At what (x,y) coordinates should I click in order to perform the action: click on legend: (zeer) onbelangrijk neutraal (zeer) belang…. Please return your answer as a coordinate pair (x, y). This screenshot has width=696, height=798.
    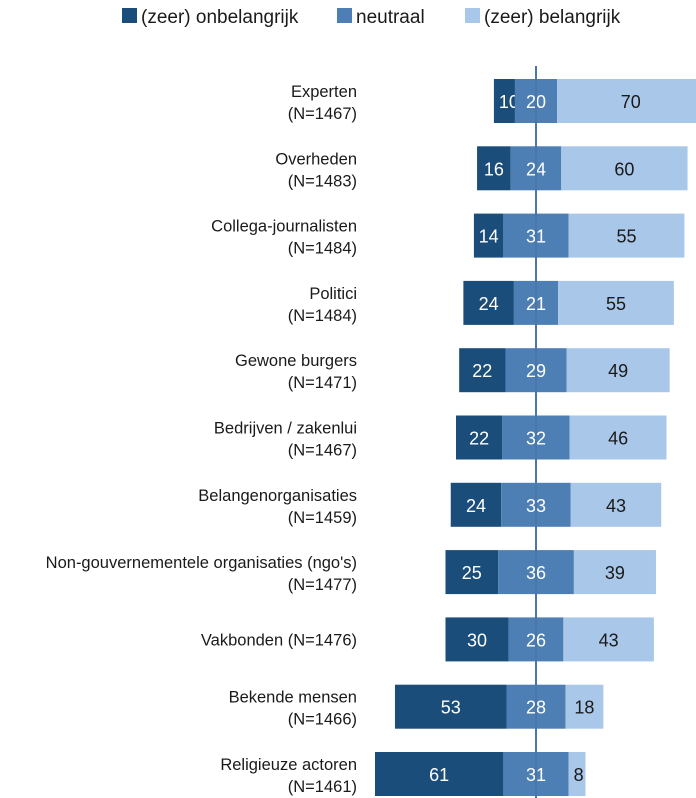
    Looking at the image, I should click on (371, 17).